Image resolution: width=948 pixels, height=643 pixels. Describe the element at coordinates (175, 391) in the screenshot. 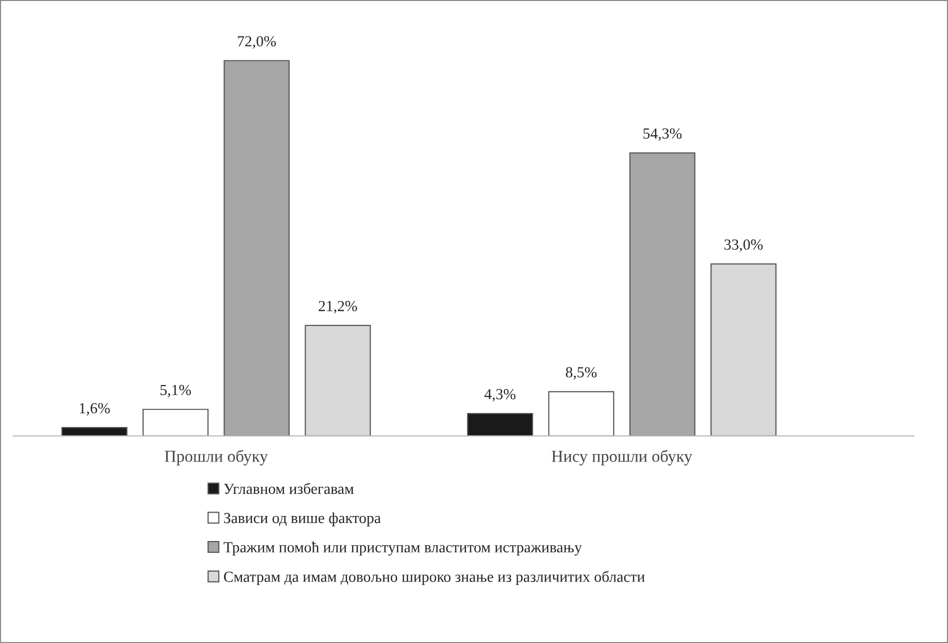

I see `data-label: 5,1%` at that location.